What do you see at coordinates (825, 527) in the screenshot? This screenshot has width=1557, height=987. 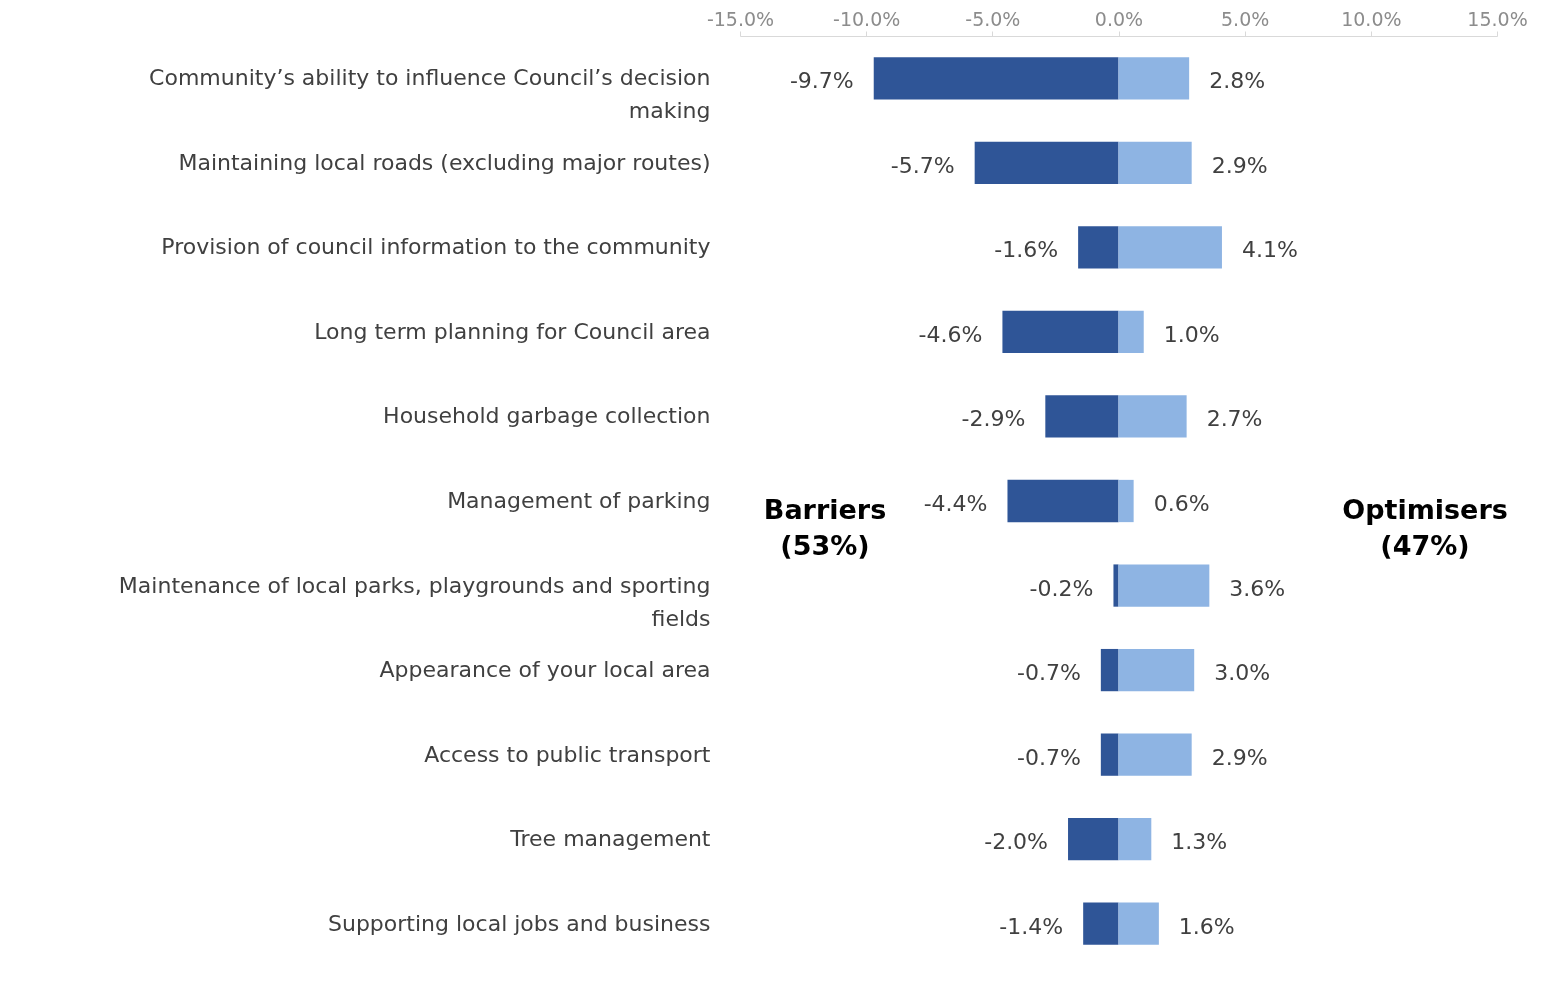 I see `annotation: Barriers (53%)` at bounding box center [825, 527].